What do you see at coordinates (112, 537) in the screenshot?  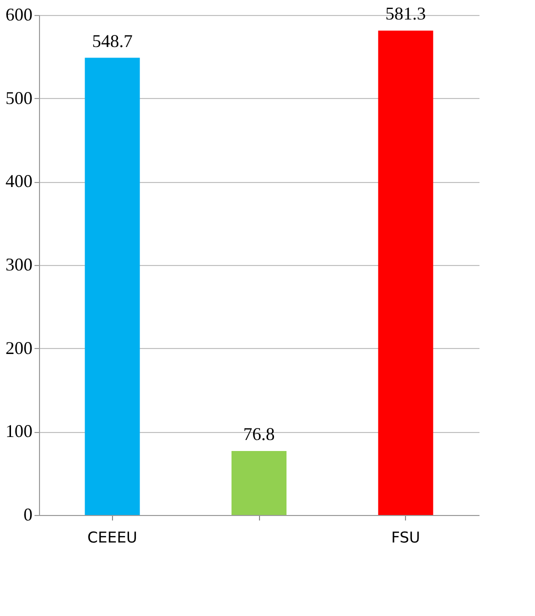 I see `x-tick-label: CEEEU` at bounding box center [112, 537].